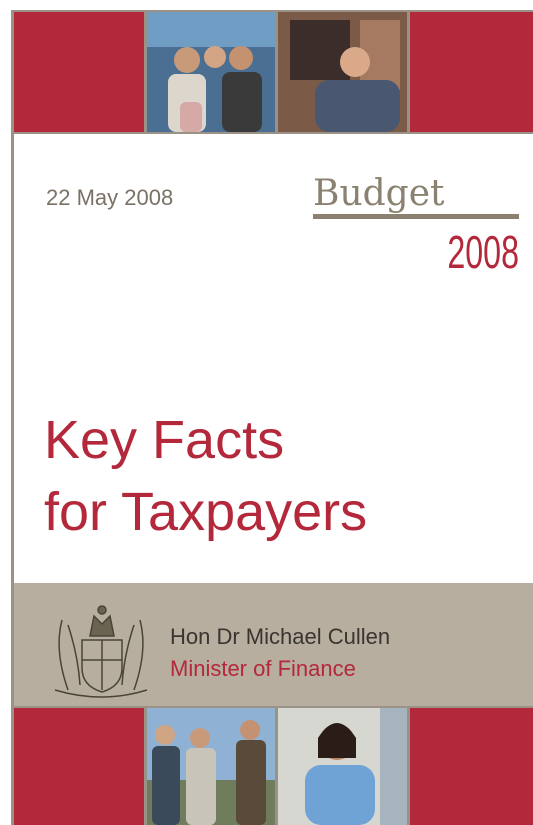  I want to click on title-line: Key Facts, so click(164, 440).